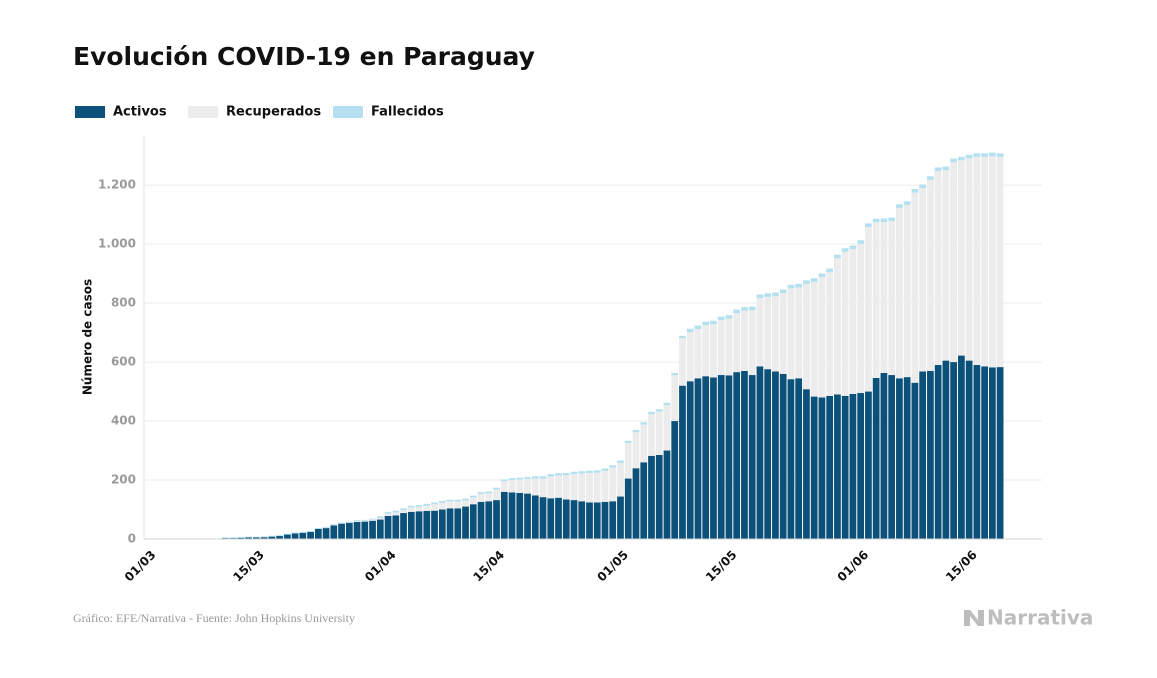 This screenshot has height=678, width=1157. What do you see at coordinates (304, 56) in the screenshot?
I see `chart-title: Evolución COVID-19 en Paraguay` at bounding box center [304, 56].